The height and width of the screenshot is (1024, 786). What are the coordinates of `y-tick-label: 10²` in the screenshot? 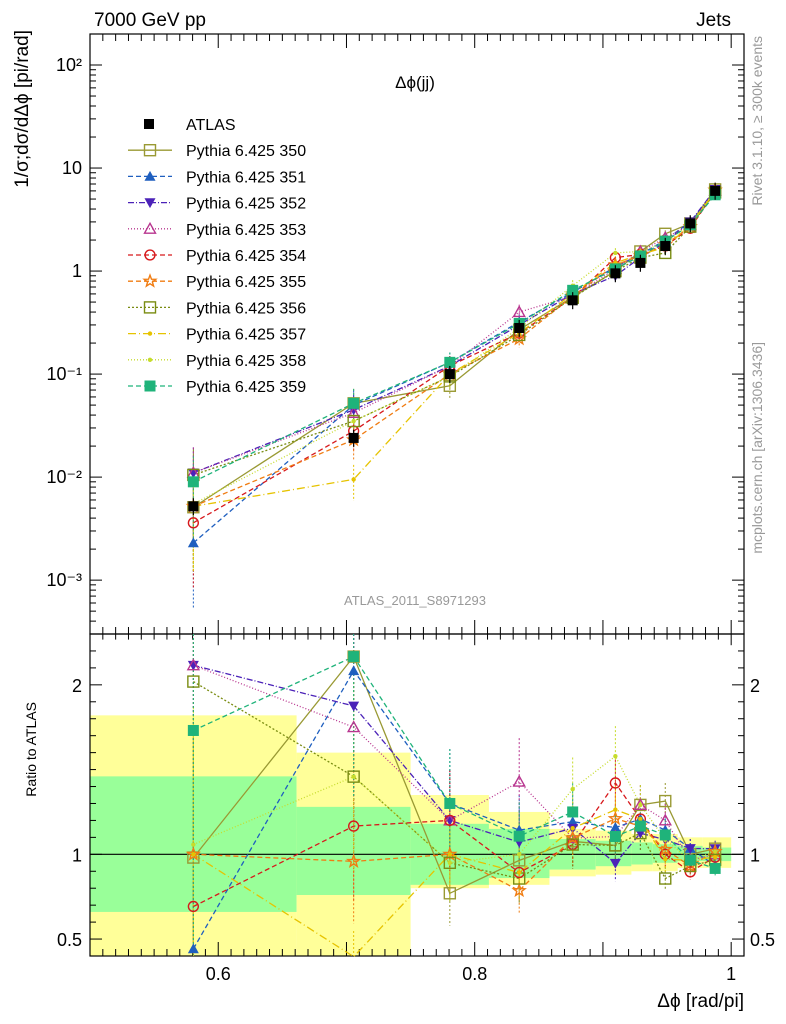 It's located at (69, 65).